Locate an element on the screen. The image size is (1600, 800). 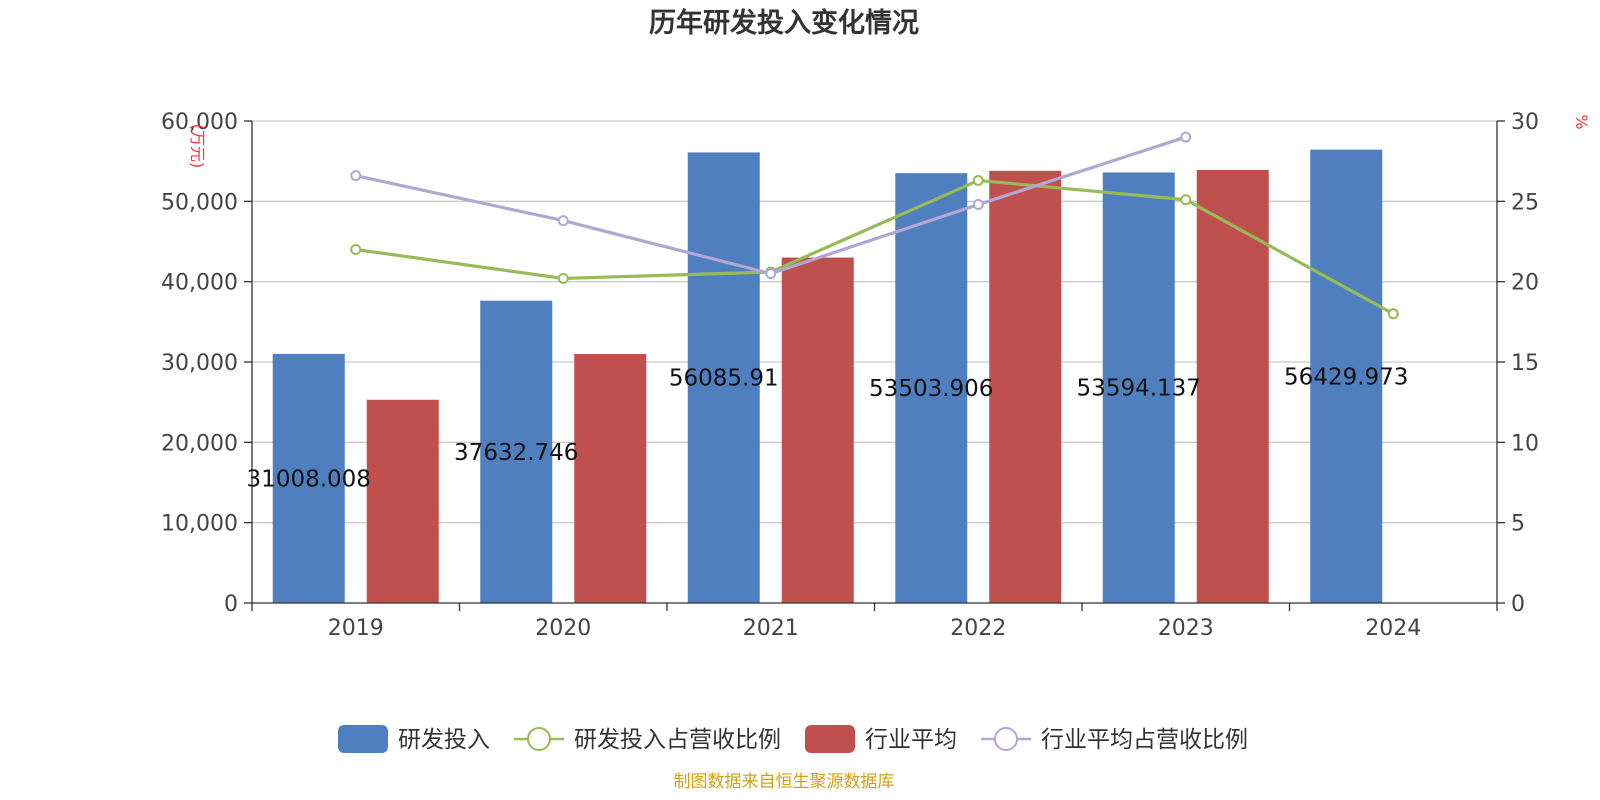
bar-value-label: 56085.91 is located at coordinates (724, 379).